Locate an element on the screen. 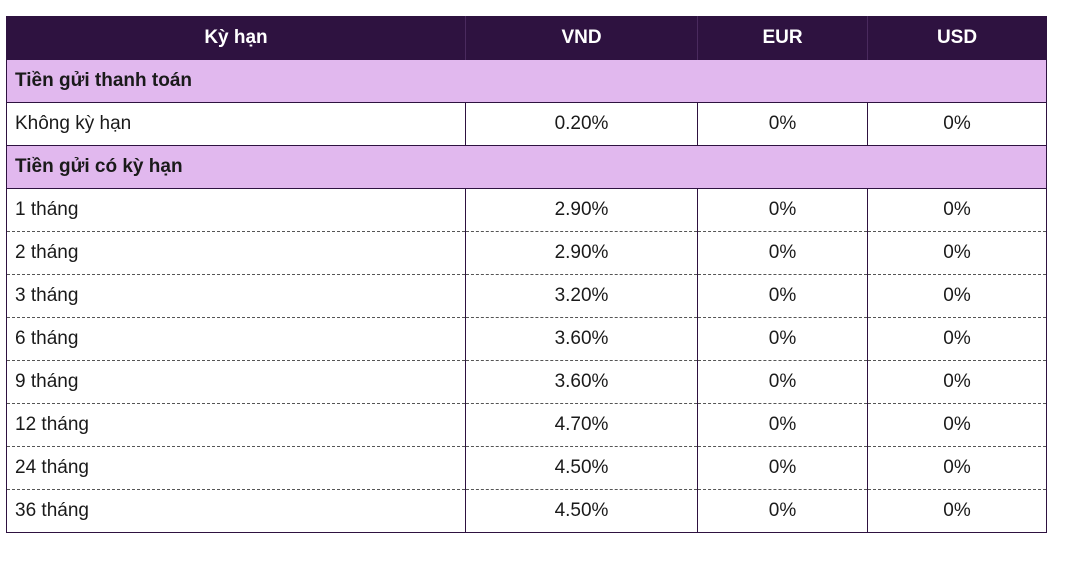 The height and width of the screenshot is (565, 1066). term-cell: 36 tháng is located at coordinates (236, 511).